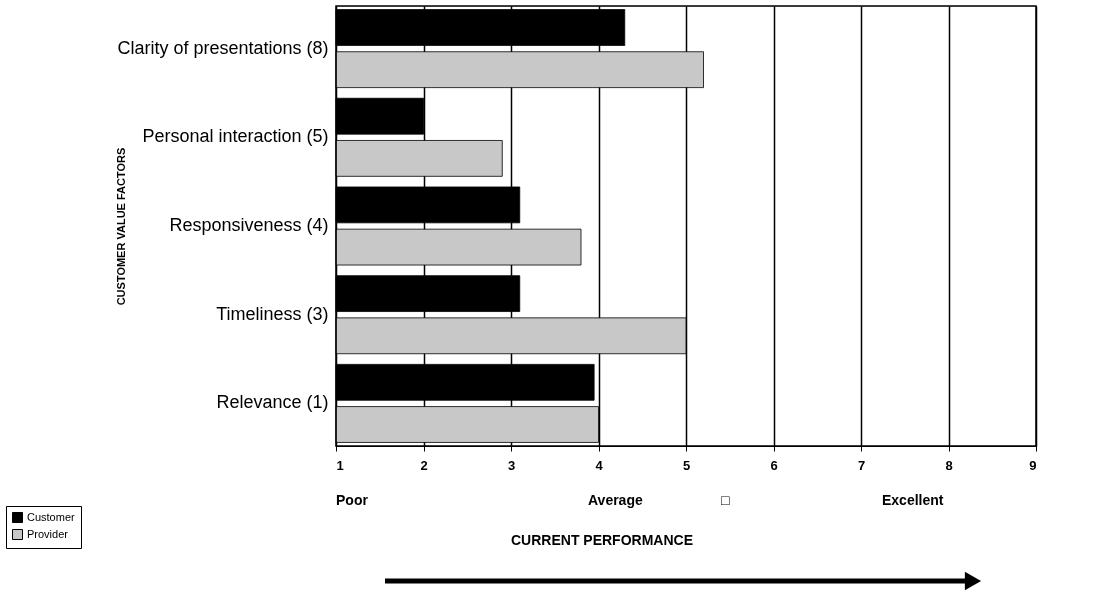  I want to click on x-tick-label: 5, so click(686, 465).